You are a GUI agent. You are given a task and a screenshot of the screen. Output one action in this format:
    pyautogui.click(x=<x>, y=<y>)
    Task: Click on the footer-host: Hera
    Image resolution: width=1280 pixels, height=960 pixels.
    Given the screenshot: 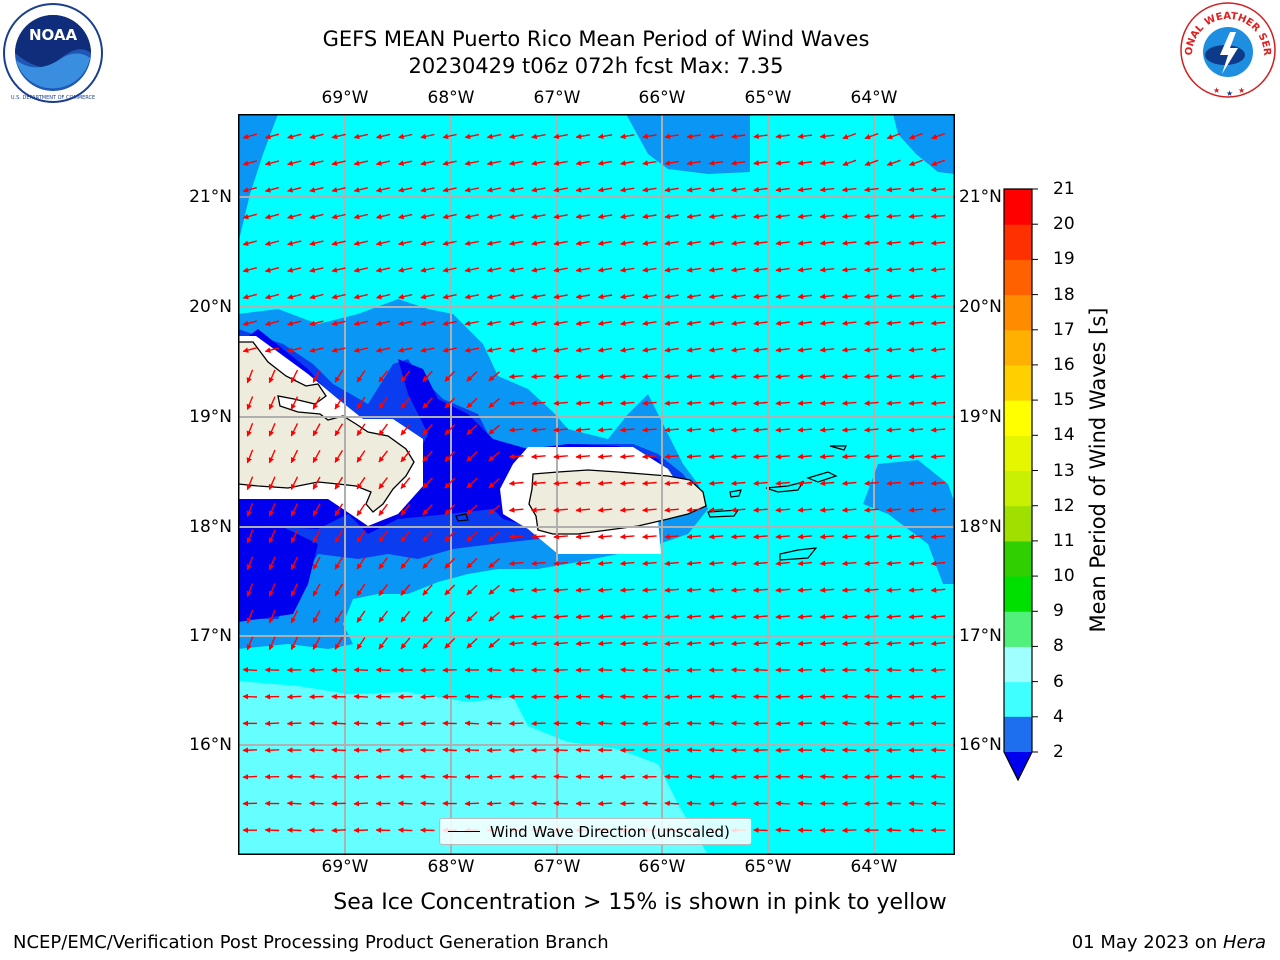 What is the action you would take?
    pyautogui.click(x=1244, y=942)
    